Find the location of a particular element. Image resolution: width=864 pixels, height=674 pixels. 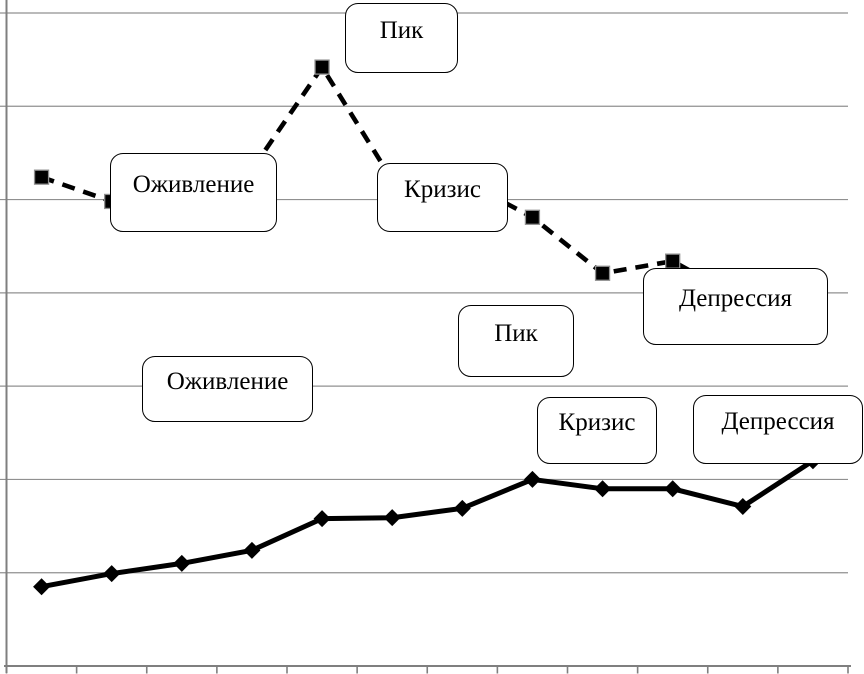

callout-recovery-upper: Оживление is located at coordinates (193, 192).